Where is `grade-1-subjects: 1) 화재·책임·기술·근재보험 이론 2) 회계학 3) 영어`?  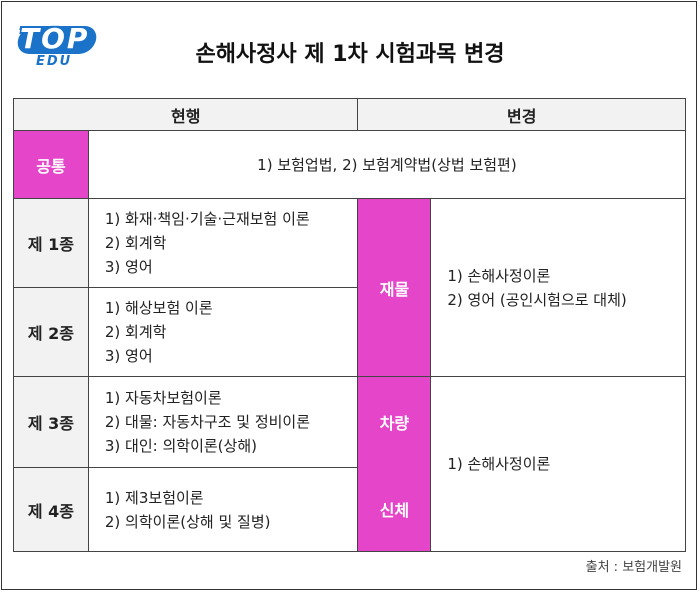 grade-1-subjects: 1) 화재·책임·기술·근재보험 이론 2) 회계학 3) 영어 is located at coordinates (223, 243).